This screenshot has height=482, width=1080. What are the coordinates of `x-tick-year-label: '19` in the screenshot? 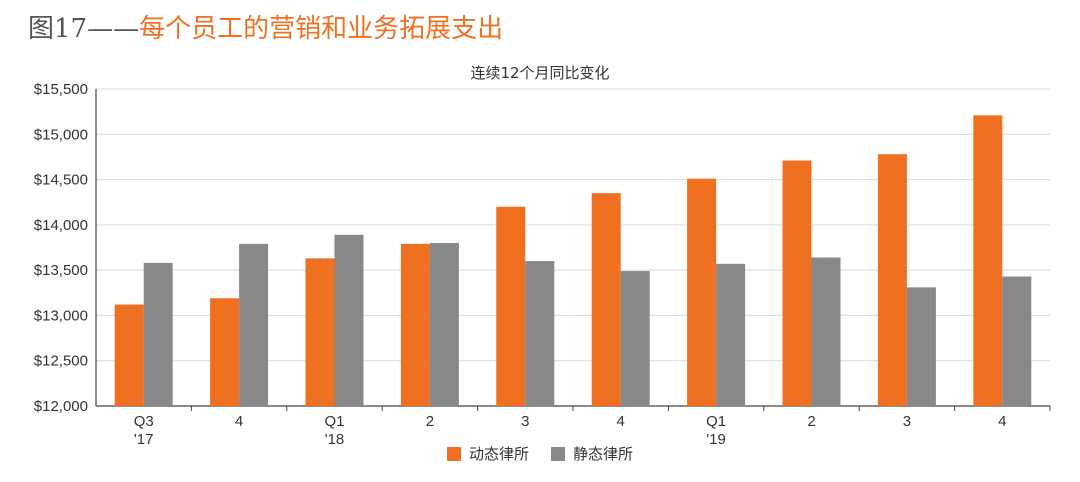 It's located at (716, 439).